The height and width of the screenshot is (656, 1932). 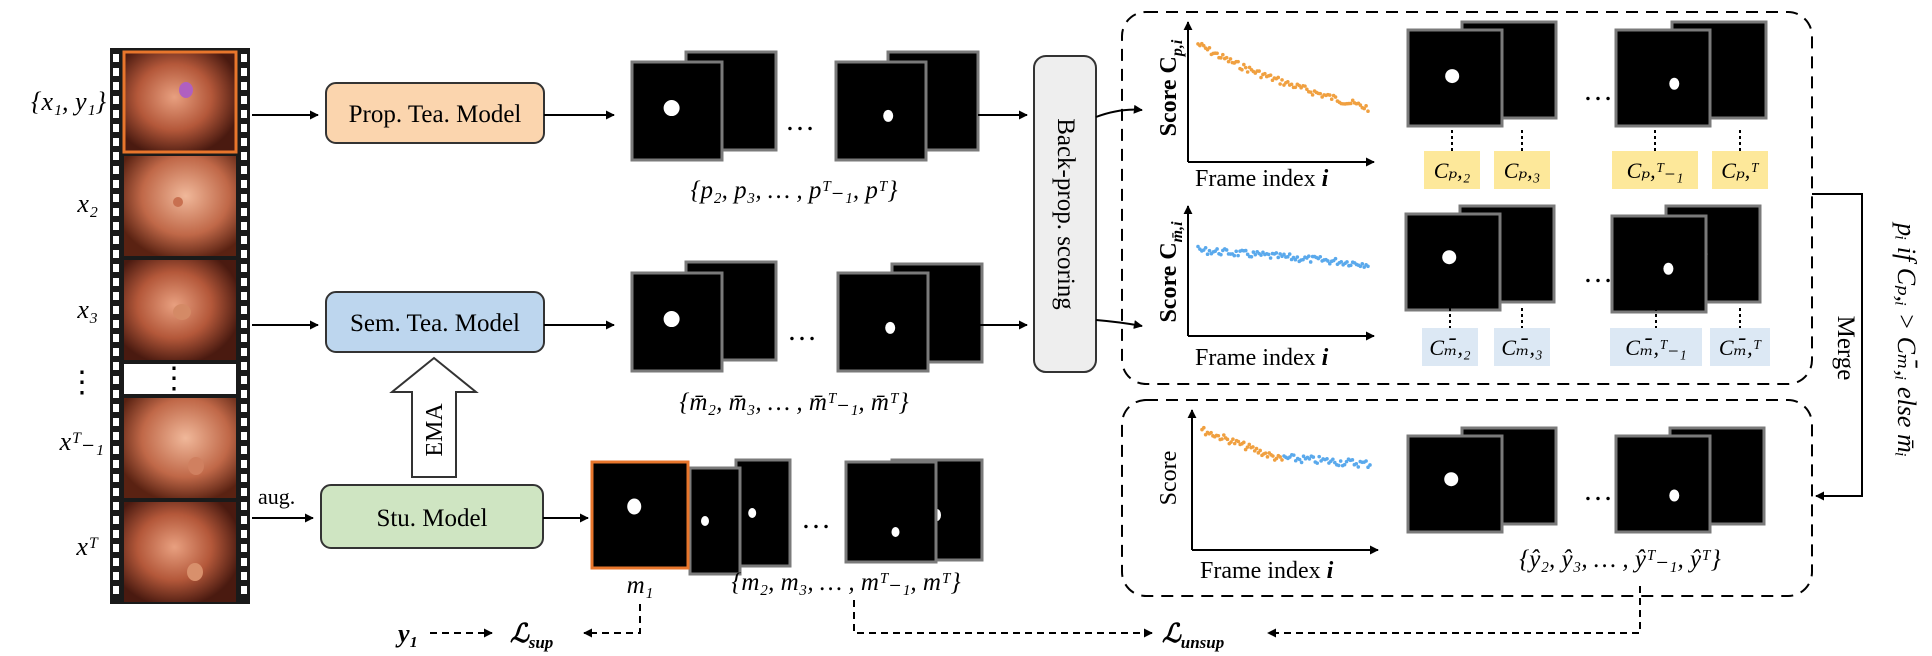 What do you see at coordinates (1279, 273) in the screenshot?
I see `sem-plot-axes` at bounding box center [1279, 273].